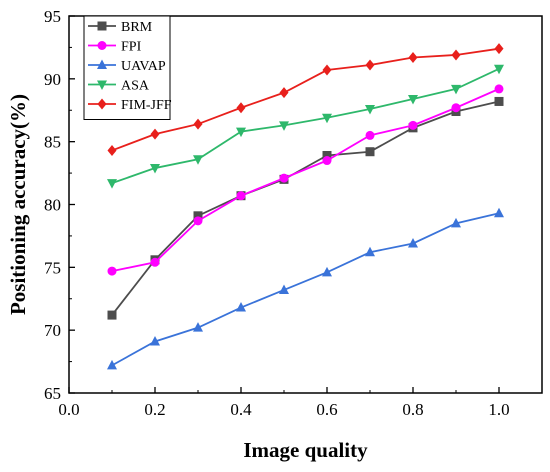 Image resolution: width=550 pixels, height=472 pixels. What do you see at coordinates (241, 409) in the screenshot?
I see `x-tick-label: 0.4` at bounding box center [241, 409].